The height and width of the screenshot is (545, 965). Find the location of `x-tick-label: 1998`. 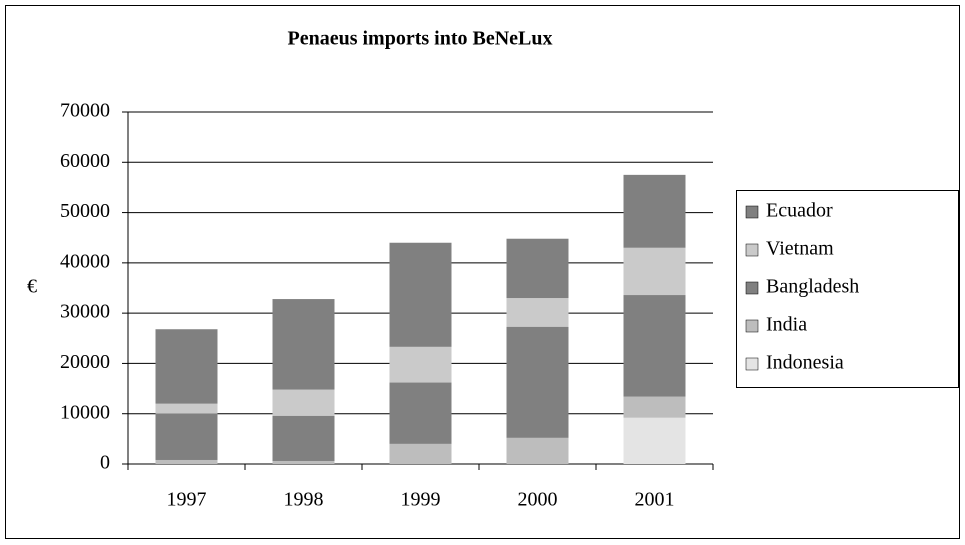

x-tick-label: 1998 is located at coordinates (304, 500).